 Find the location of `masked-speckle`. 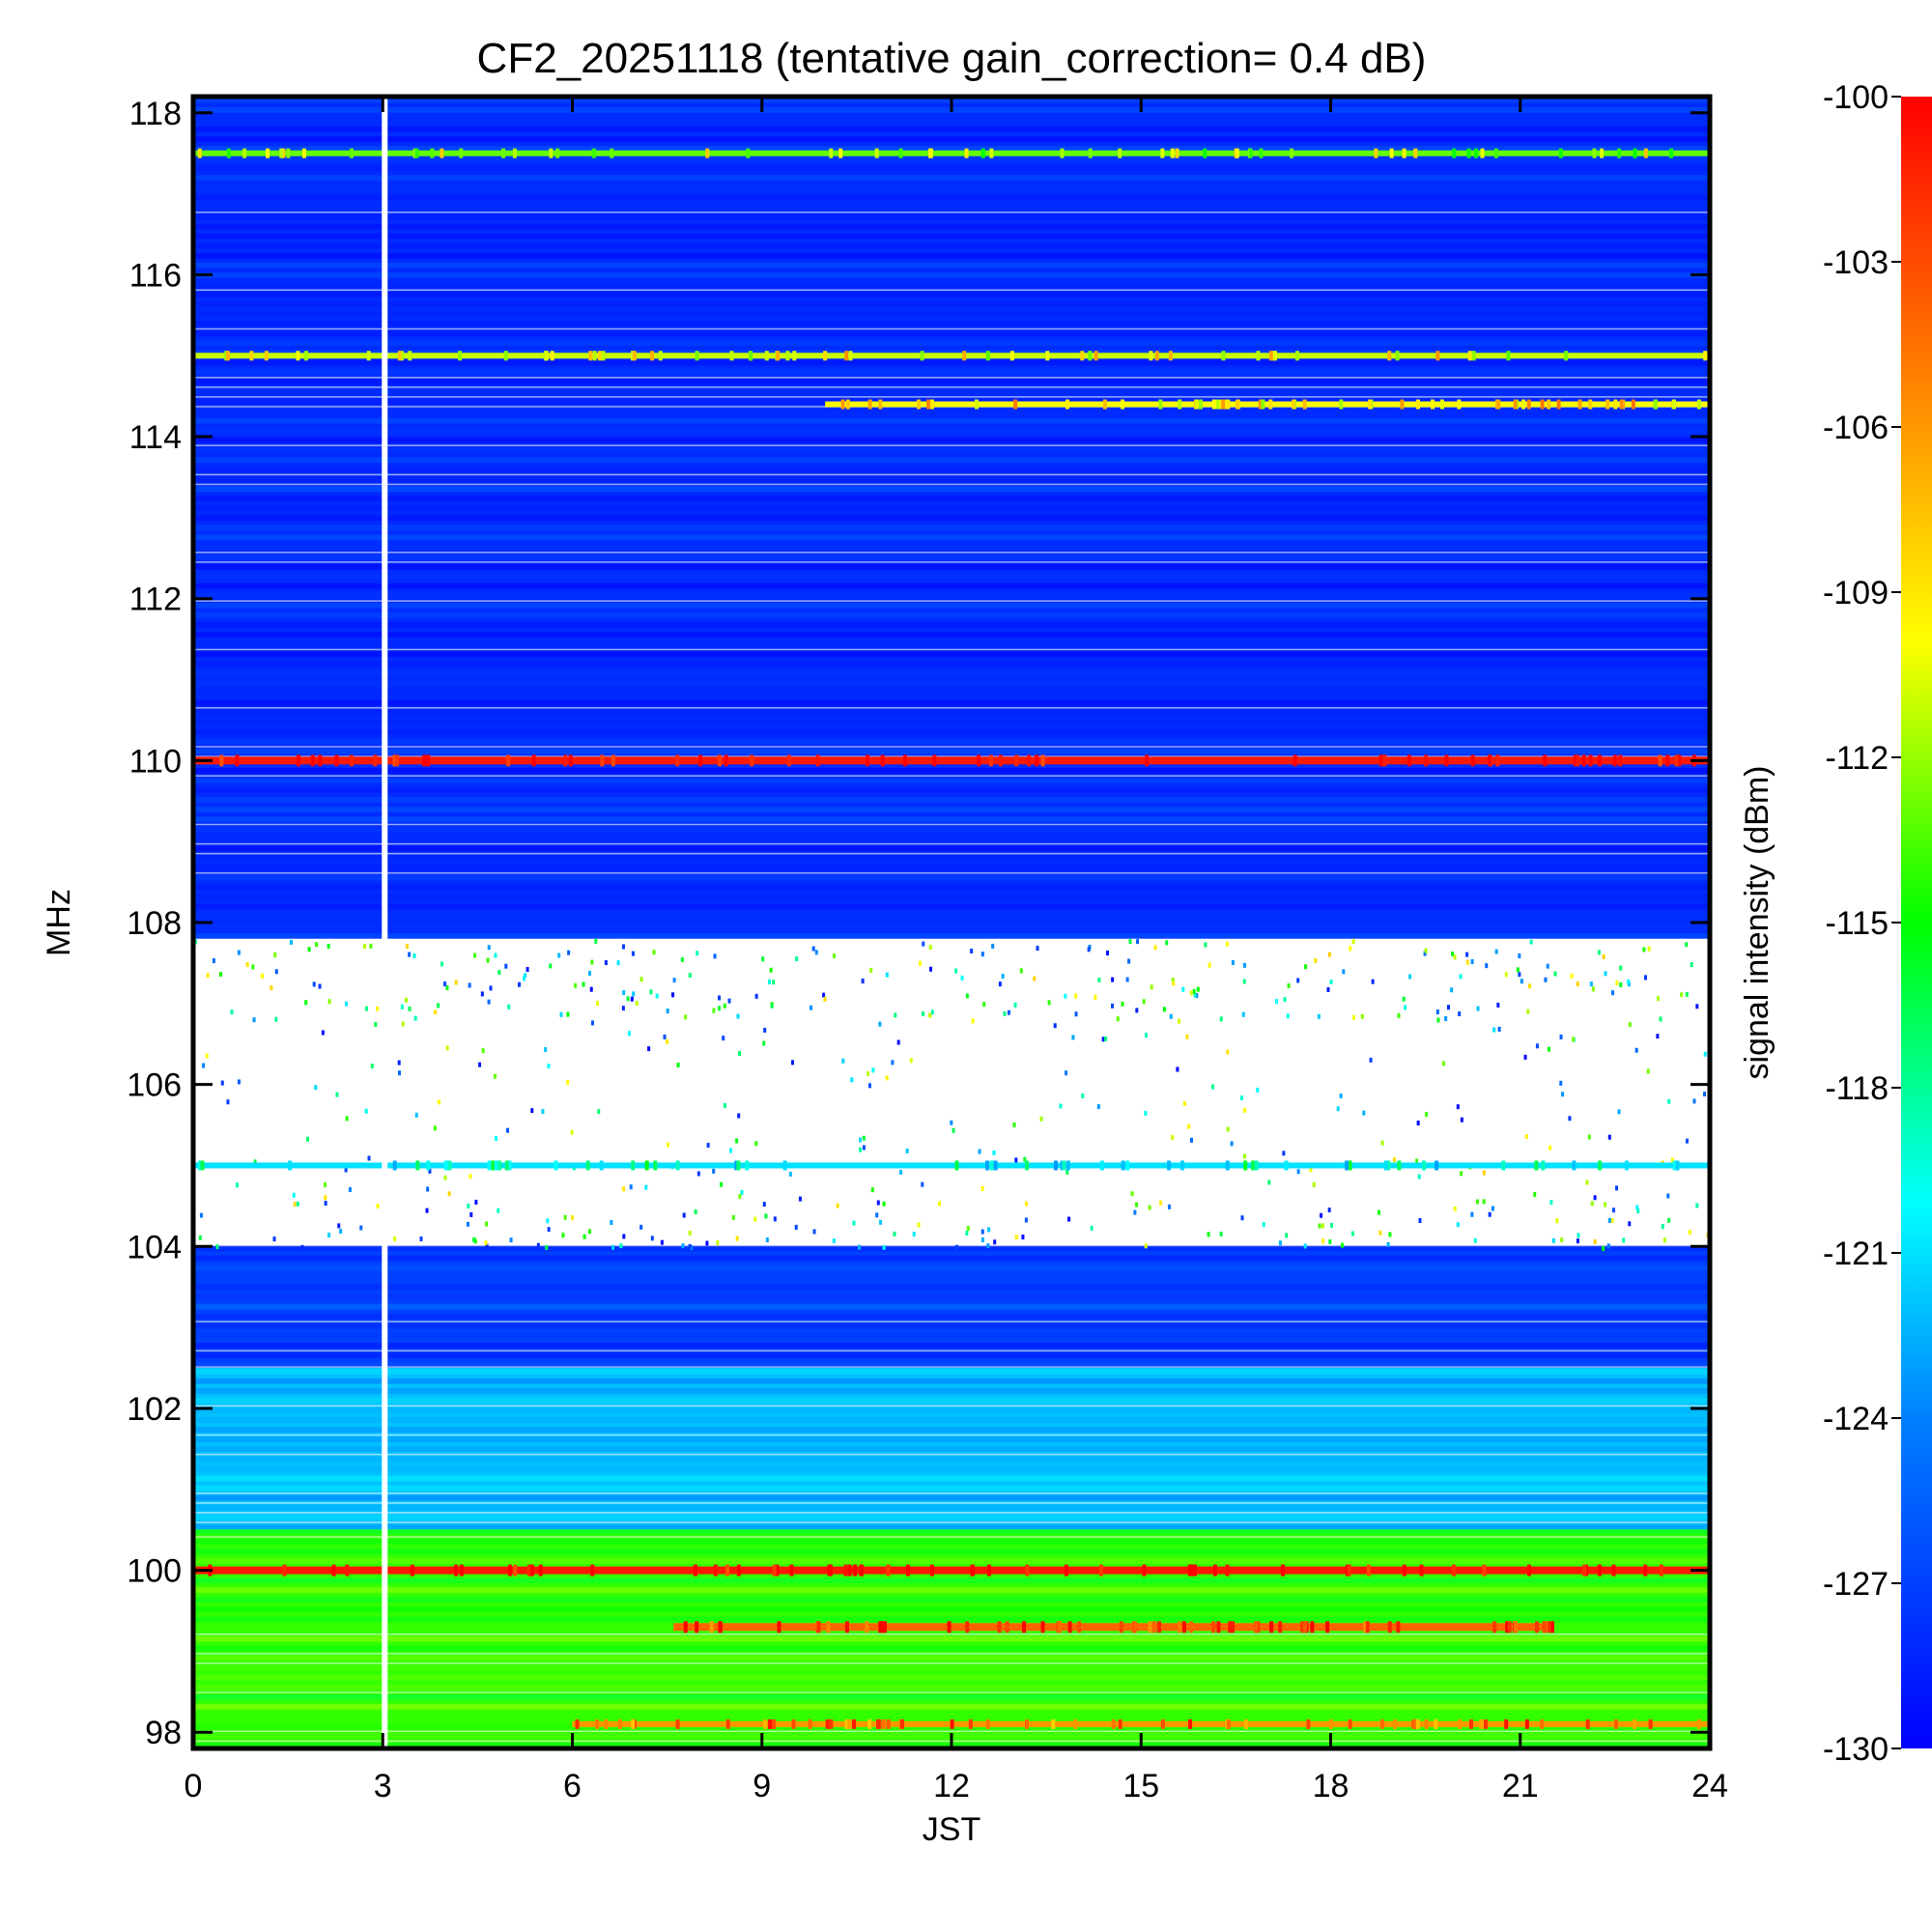

masked-speckle is located at coordinates (952, 1095).